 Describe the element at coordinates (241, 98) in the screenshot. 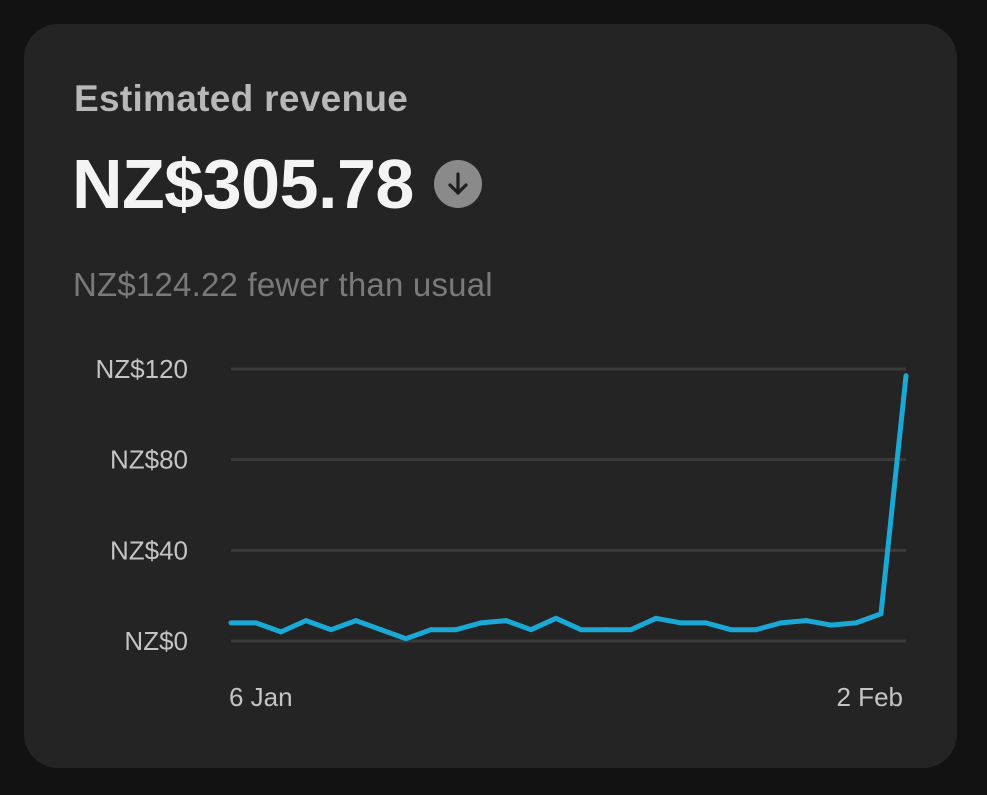

I see `card-title: Estimated revenue` at that location.